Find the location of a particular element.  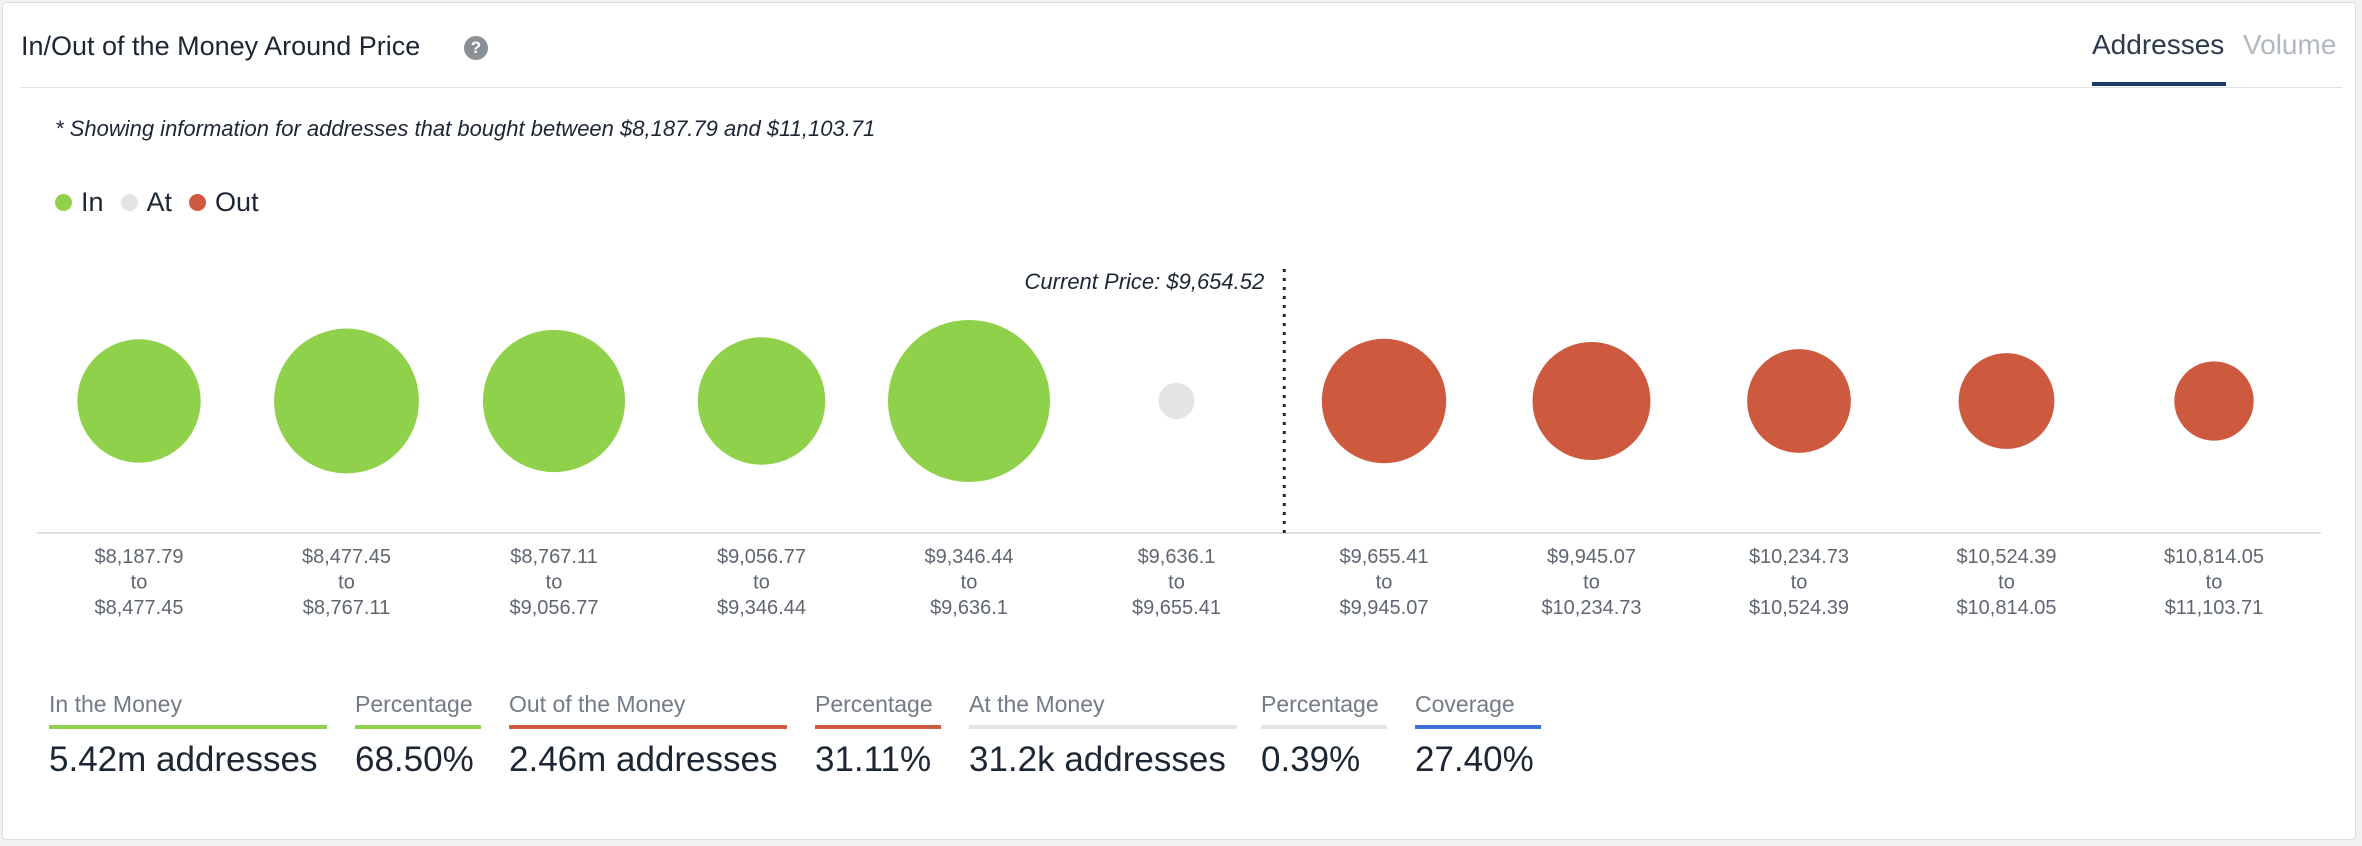

legend-item-in: In is located at coordinates (79, 202).